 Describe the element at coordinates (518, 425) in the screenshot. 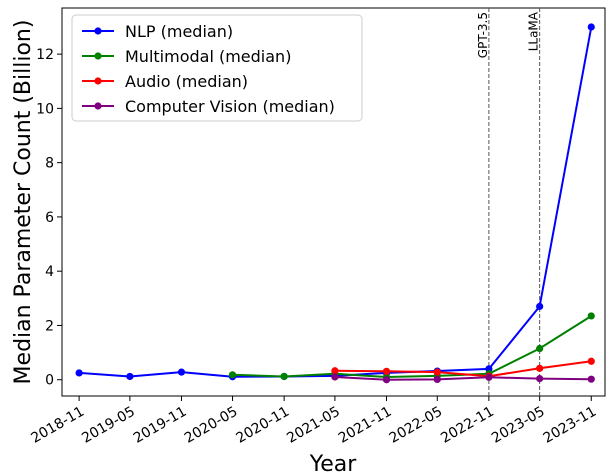

I see `x-tick-label: 2023-05` at that location.